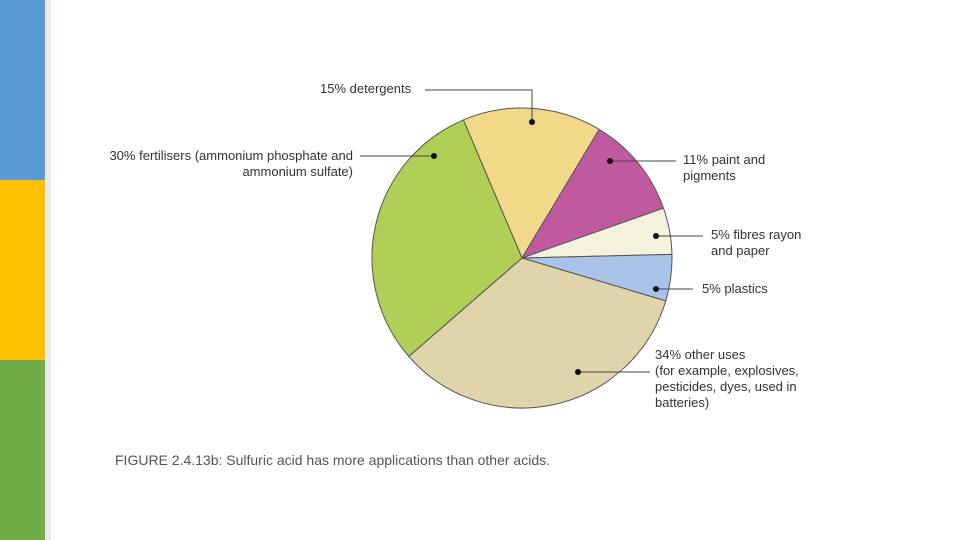 The width and height of the screenshot is (960, 540). What do you see at coordinates (756, 242) in the screenshot?
I see `category-label: fibres rayon and paper` at bounding box center [756, 242].